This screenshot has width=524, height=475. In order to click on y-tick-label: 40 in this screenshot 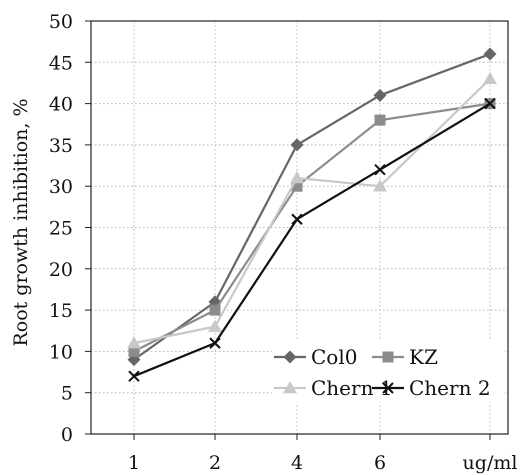, I will do `click(61, 105)`.